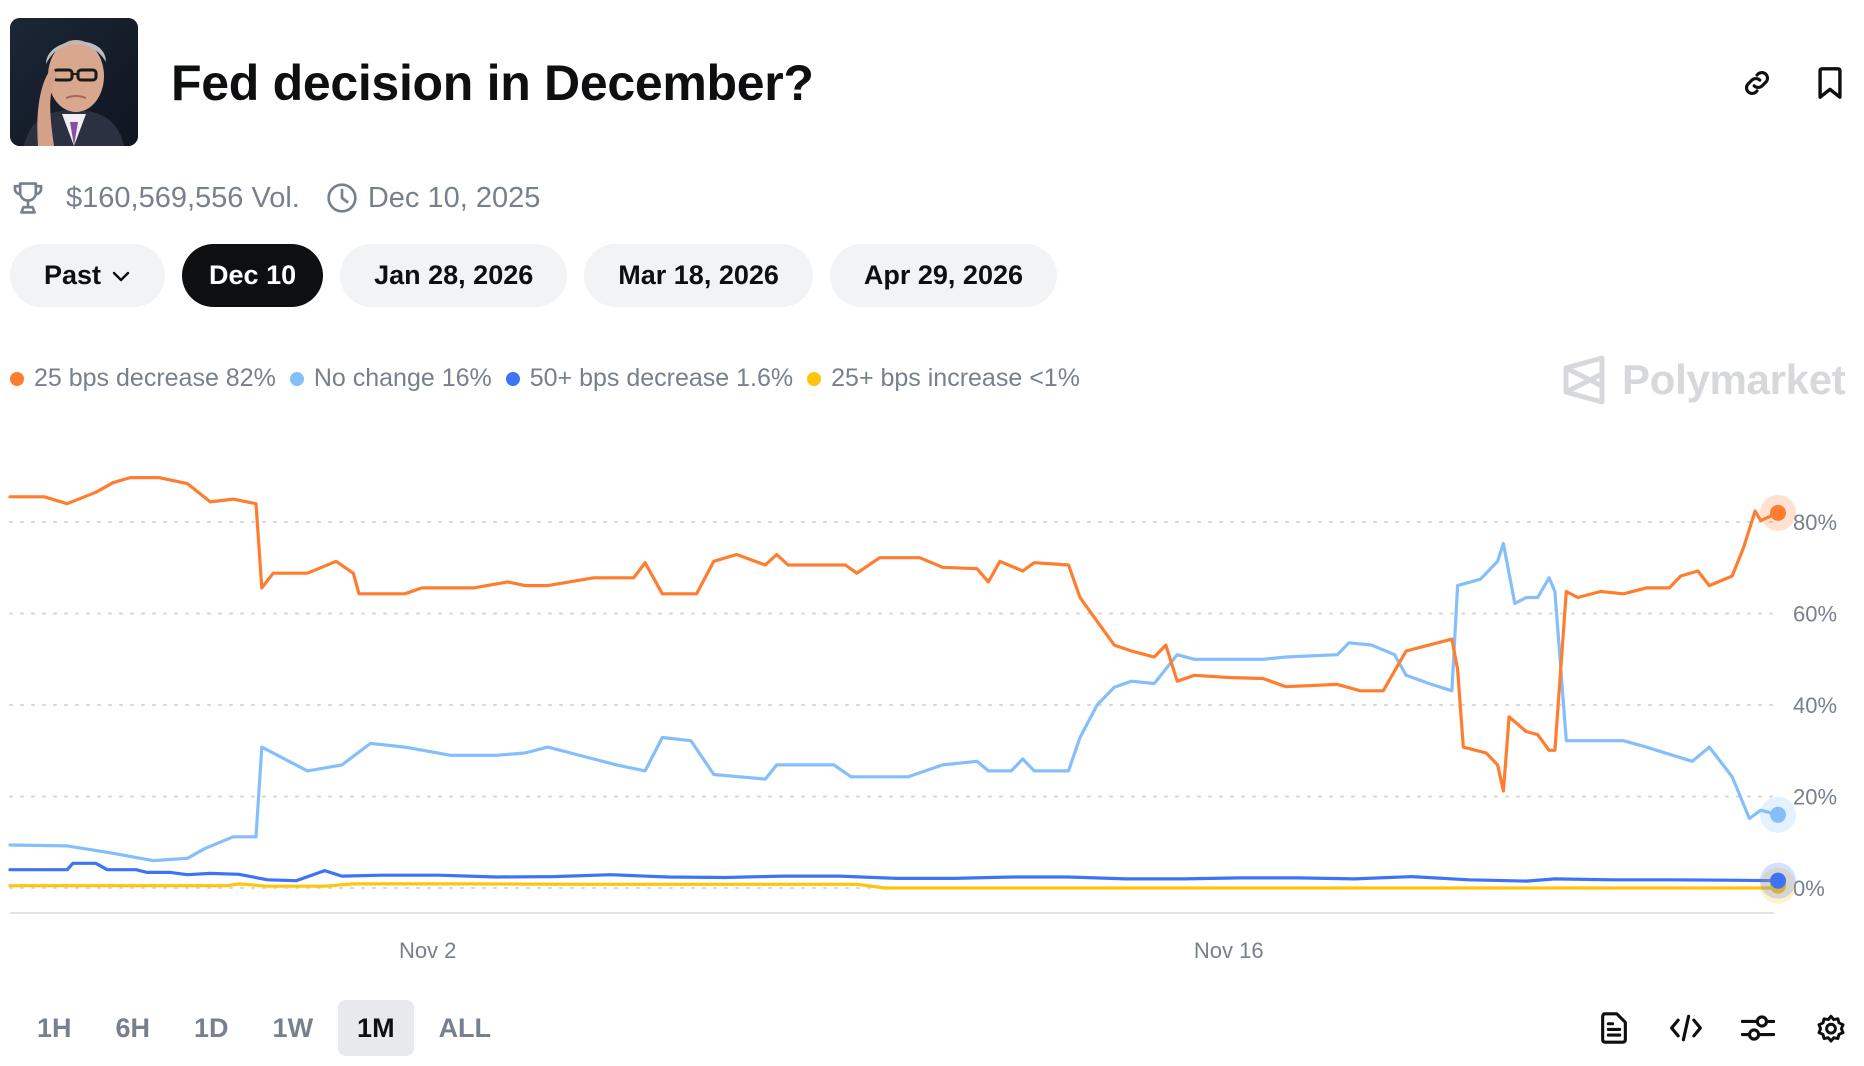  What do you see at coordinates (1584, 380) in the screenshot?
I see `polymarket-logo-icon` at bounding box center [1584, 380].